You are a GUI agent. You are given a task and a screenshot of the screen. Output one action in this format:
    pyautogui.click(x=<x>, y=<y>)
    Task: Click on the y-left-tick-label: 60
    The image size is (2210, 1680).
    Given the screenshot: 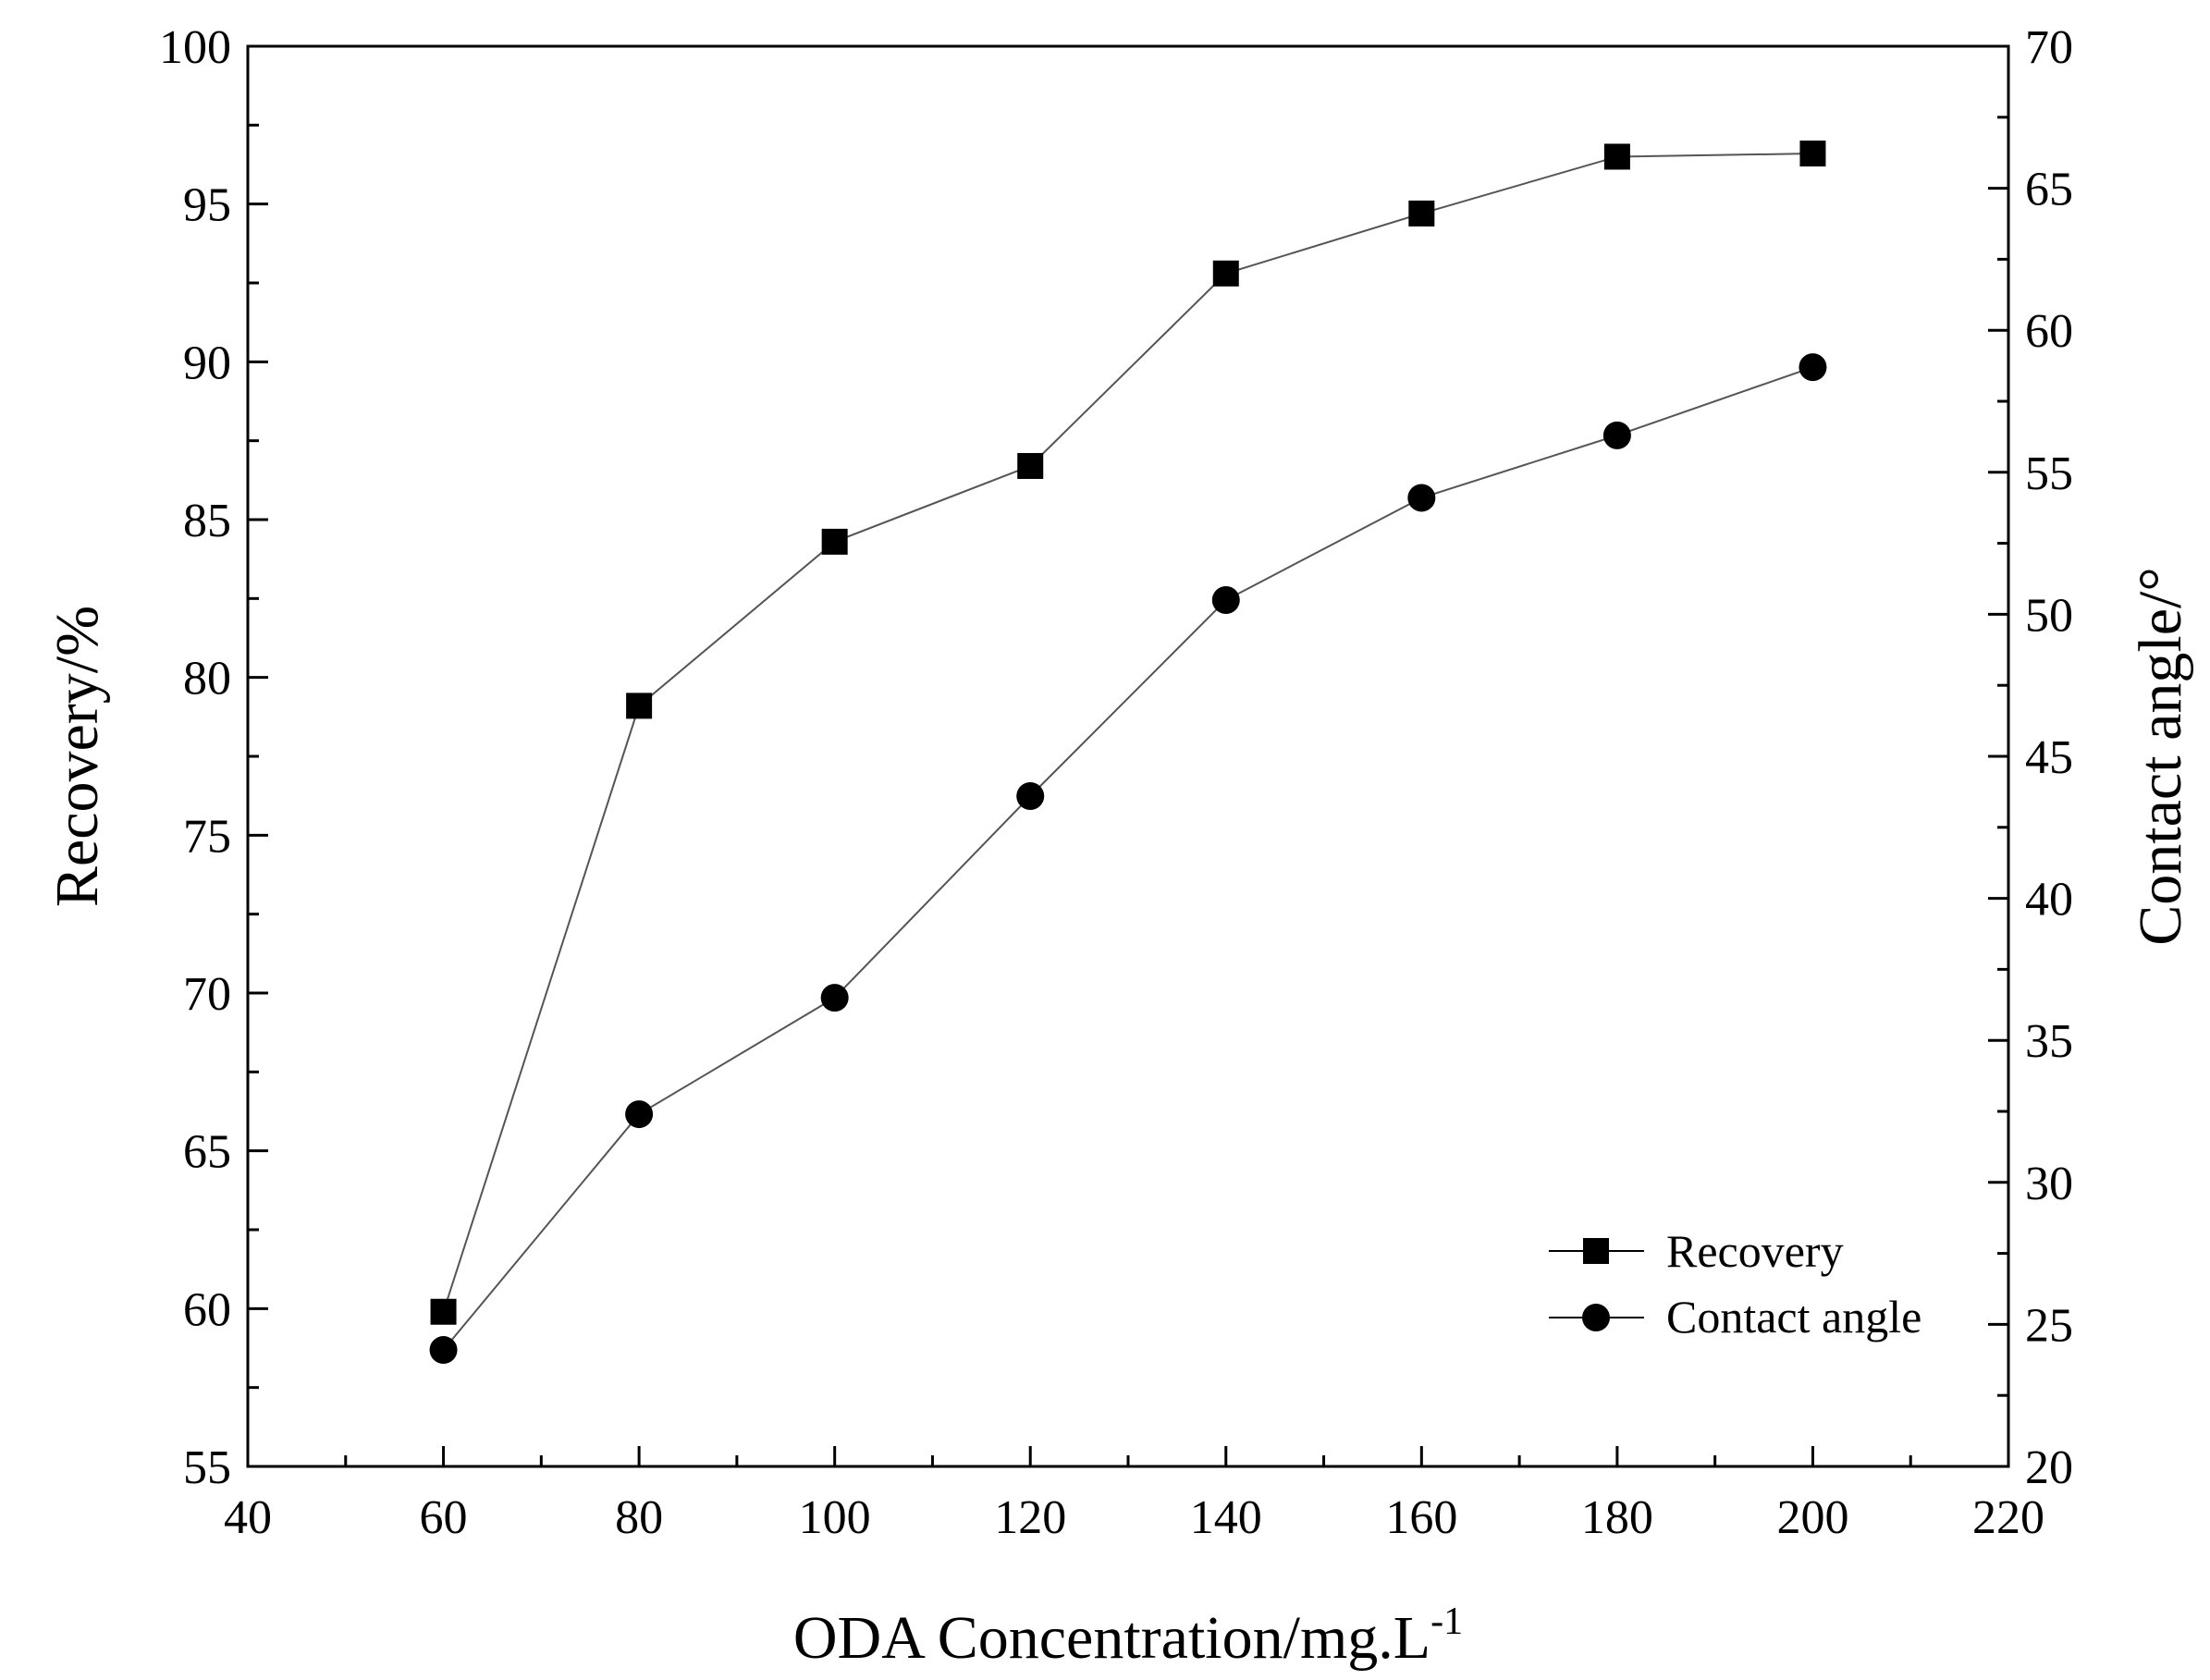 What is the action you would take?
    pyautogui.click(x=207, y=1309)
    